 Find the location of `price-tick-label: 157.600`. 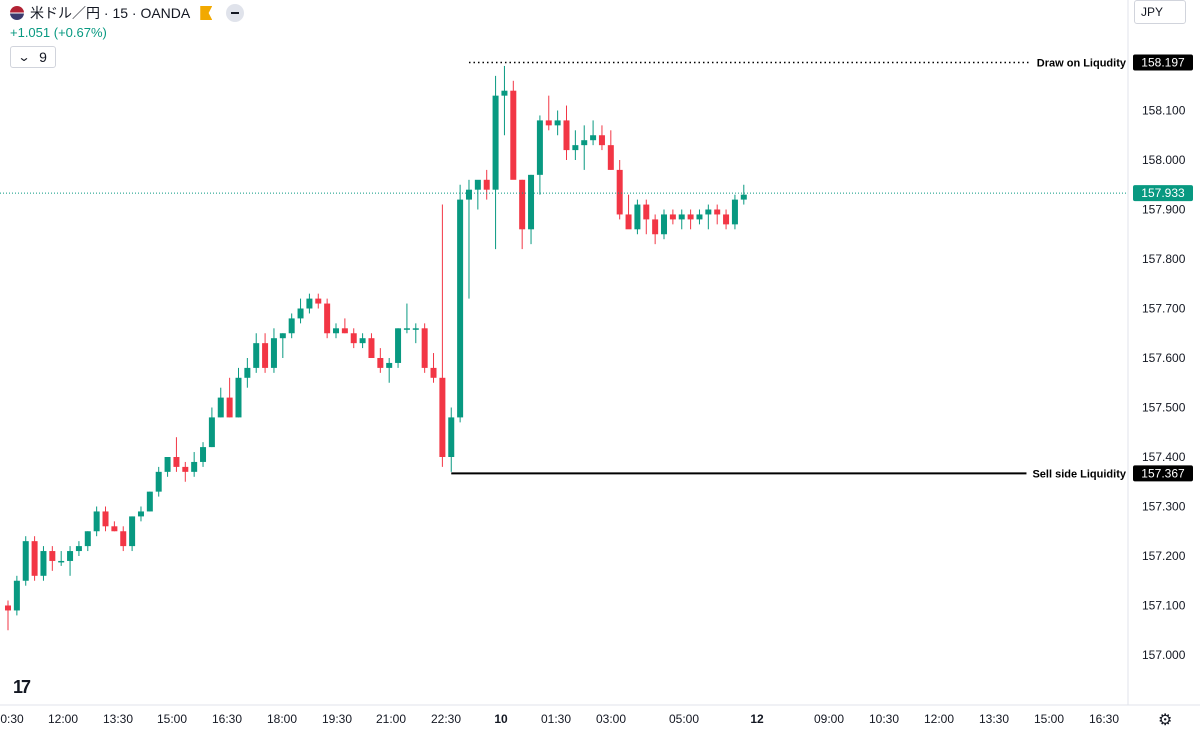

price-tick-label: 157.600 is located at coordinates (1164, 358).